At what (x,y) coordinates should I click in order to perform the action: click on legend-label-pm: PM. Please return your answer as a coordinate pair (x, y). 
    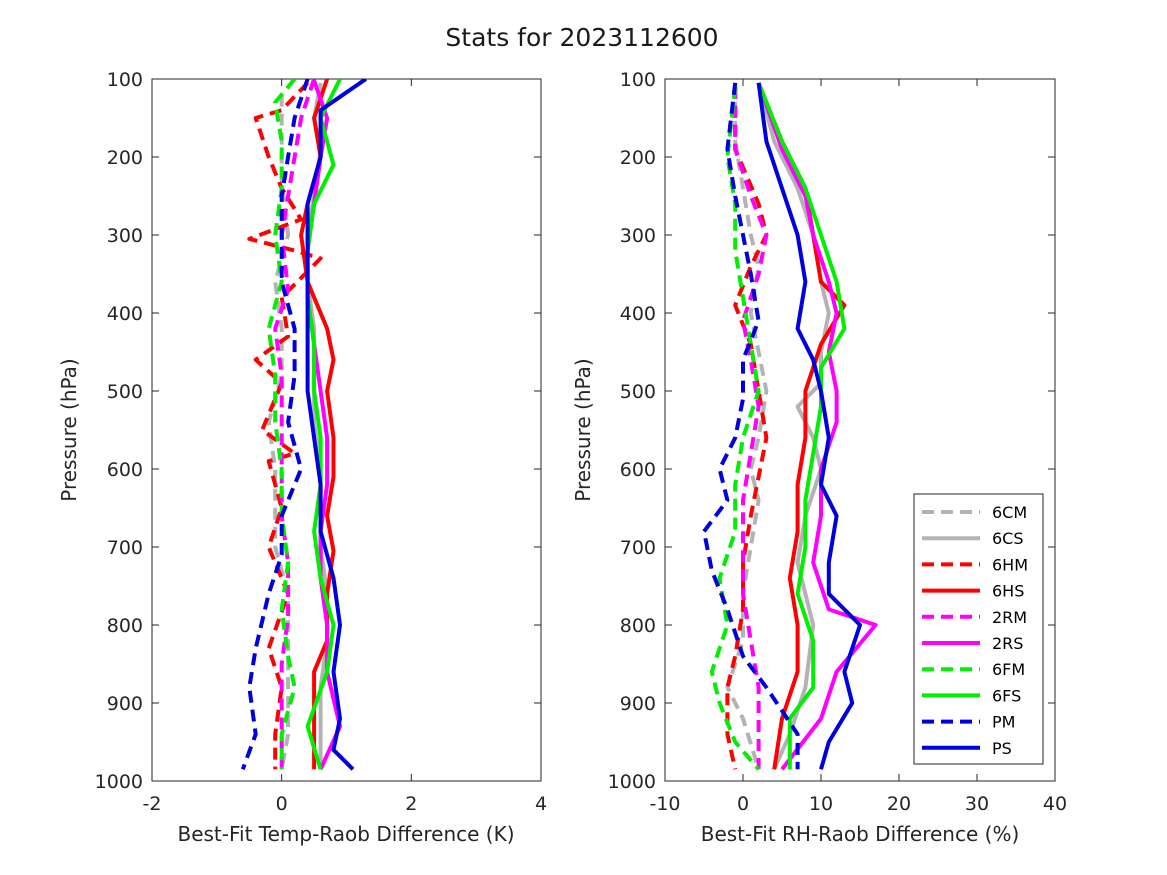
    Looking at the image, I should click on (1003, 722).